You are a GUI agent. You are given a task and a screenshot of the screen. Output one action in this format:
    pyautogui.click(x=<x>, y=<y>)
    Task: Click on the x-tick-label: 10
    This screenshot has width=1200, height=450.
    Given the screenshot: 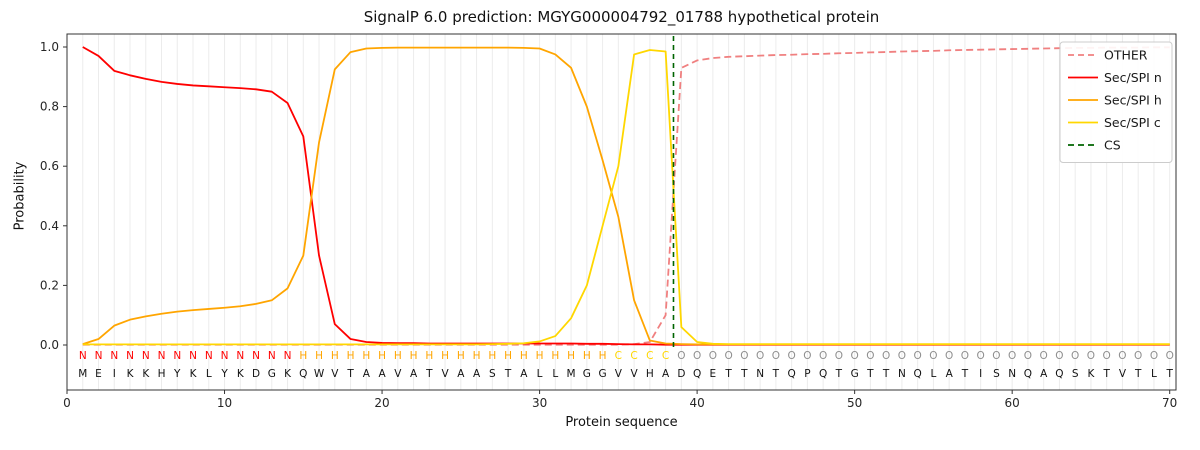 What is the action you would take?
    pyautogui.click(x=224, y=403)
    